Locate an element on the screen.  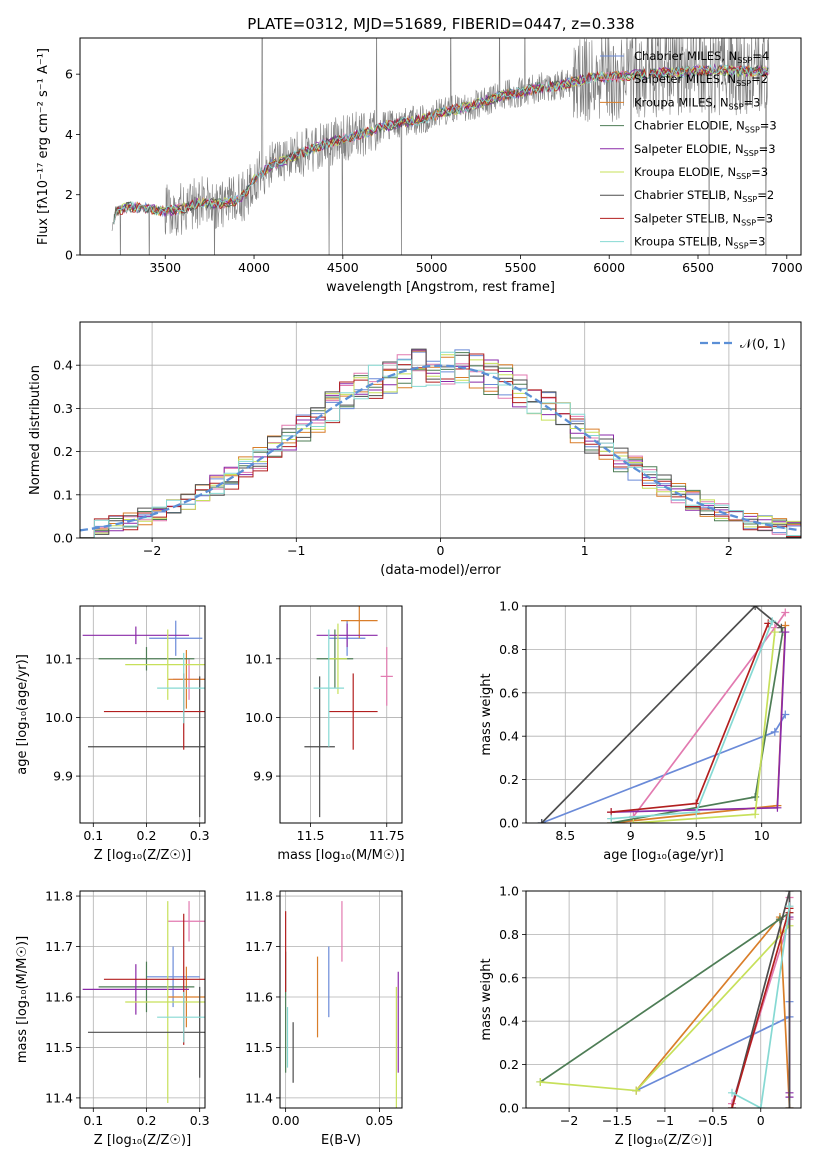
legend-suffix: =2 is located at coordinates (759, 79).